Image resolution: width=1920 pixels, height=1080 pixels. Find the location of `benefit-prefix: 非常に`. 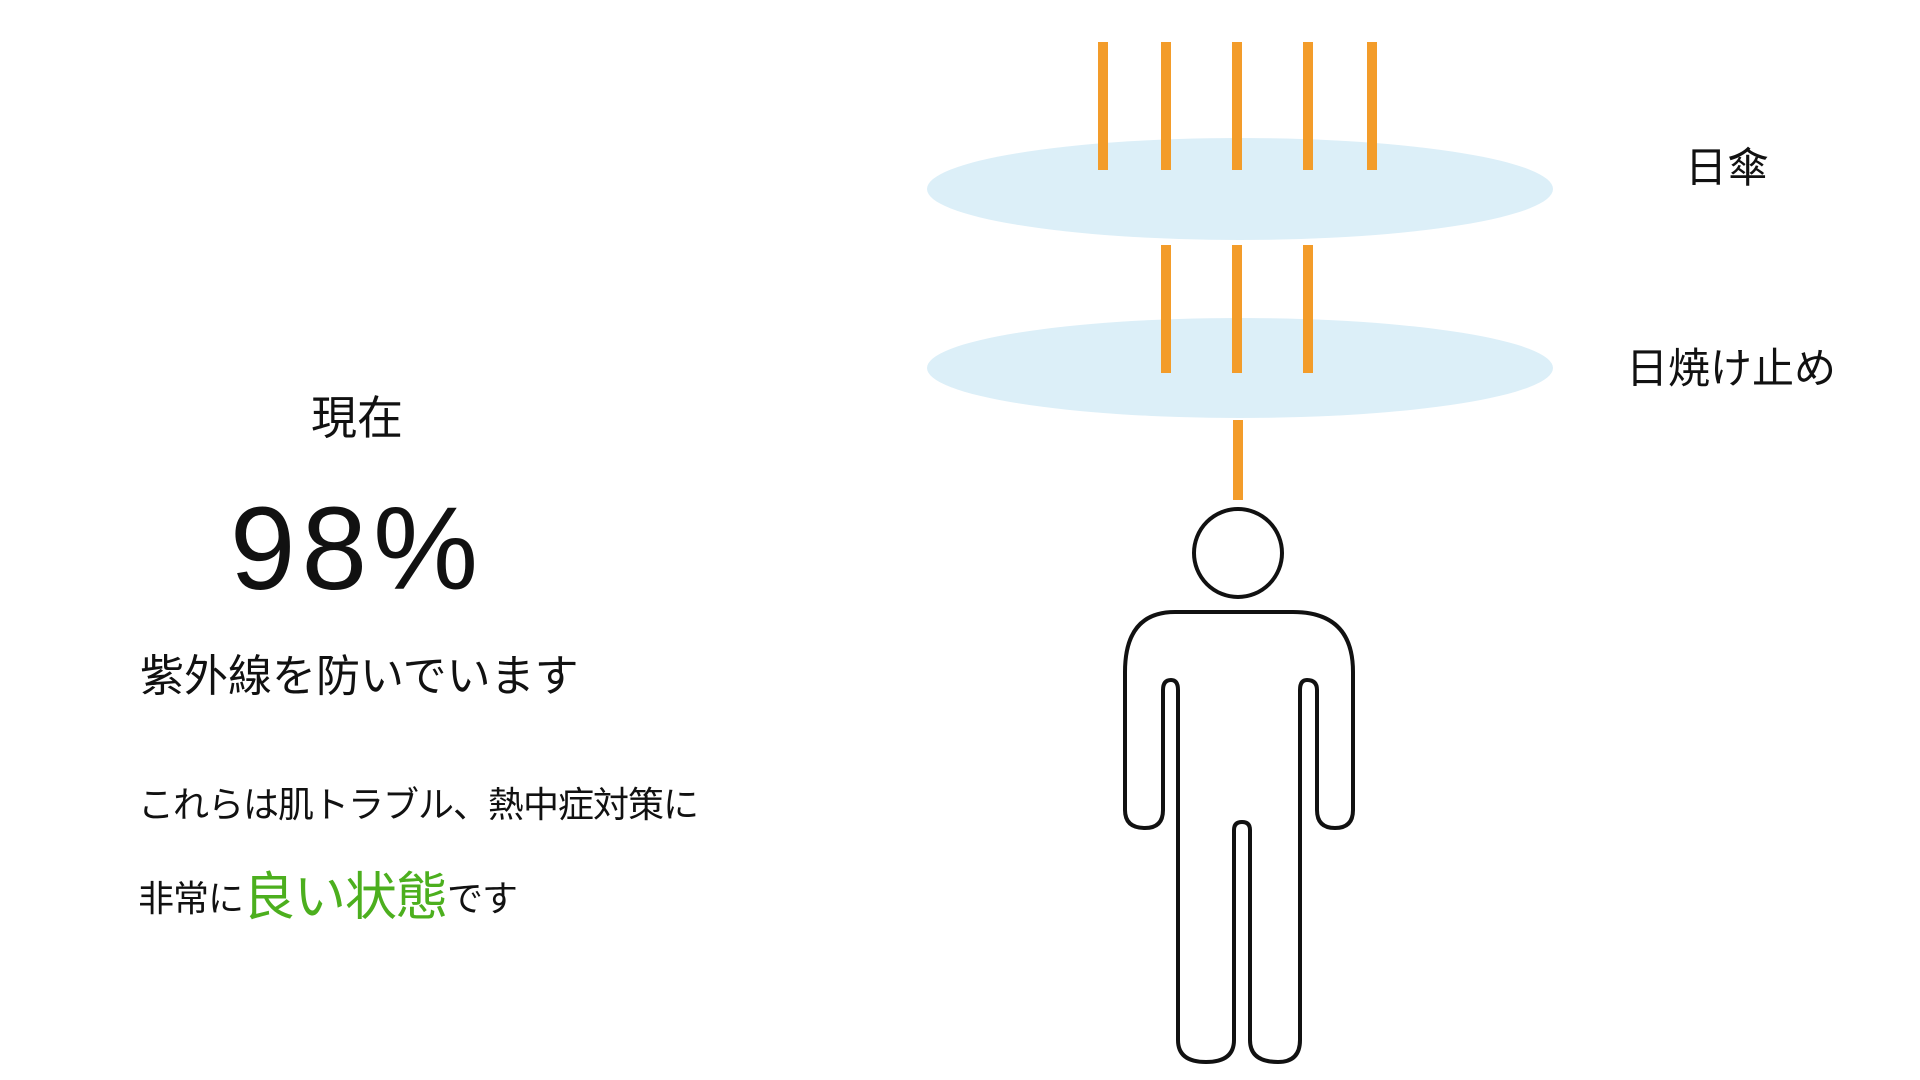

benefit-prefix: 非常に is located at coordinates (191, 899).